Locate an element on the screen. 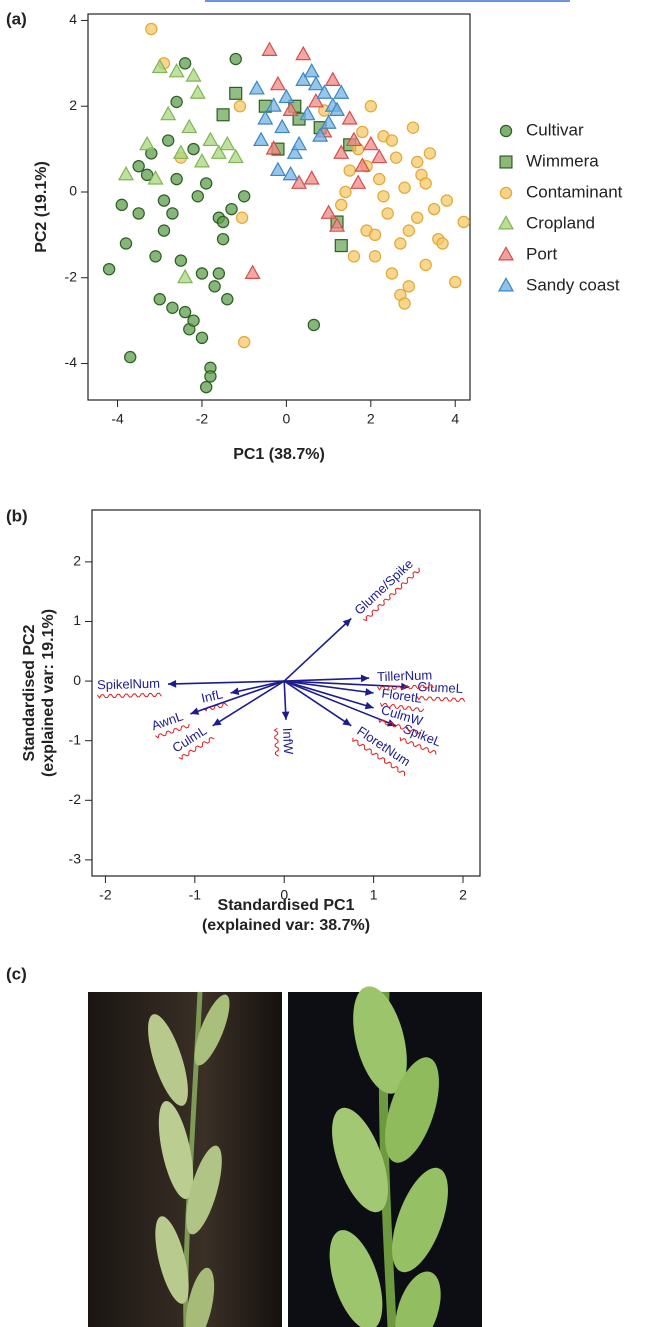 This screenshot has width=660, height=1327. y-tick-label: 4 is located at coordinates (73, 19).